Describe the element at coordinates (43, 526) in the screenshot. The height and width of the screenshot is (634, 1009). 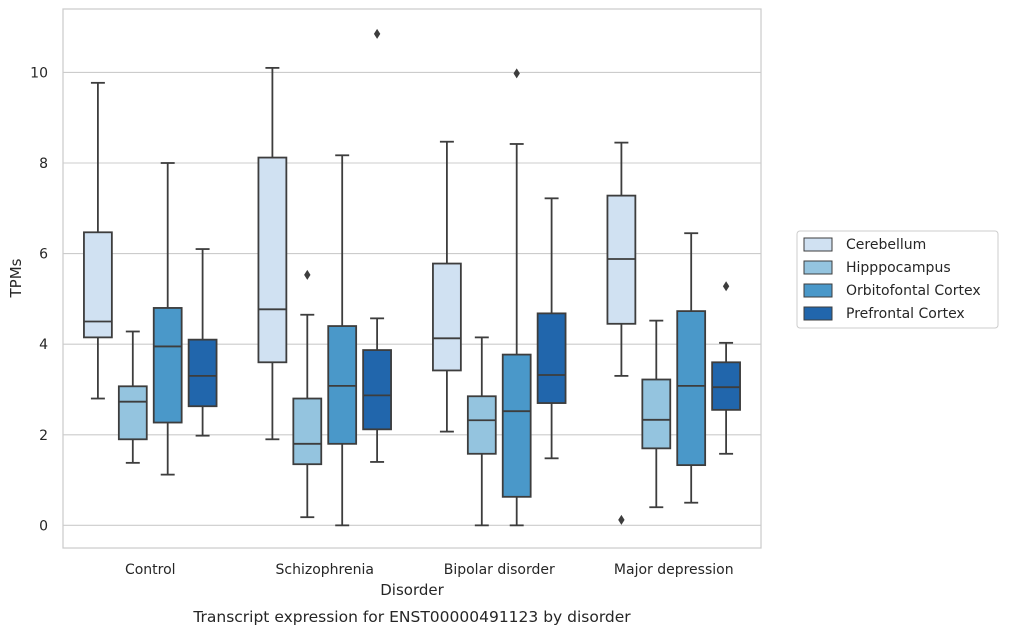
I see `y-tick-label-0: 0` at that location.